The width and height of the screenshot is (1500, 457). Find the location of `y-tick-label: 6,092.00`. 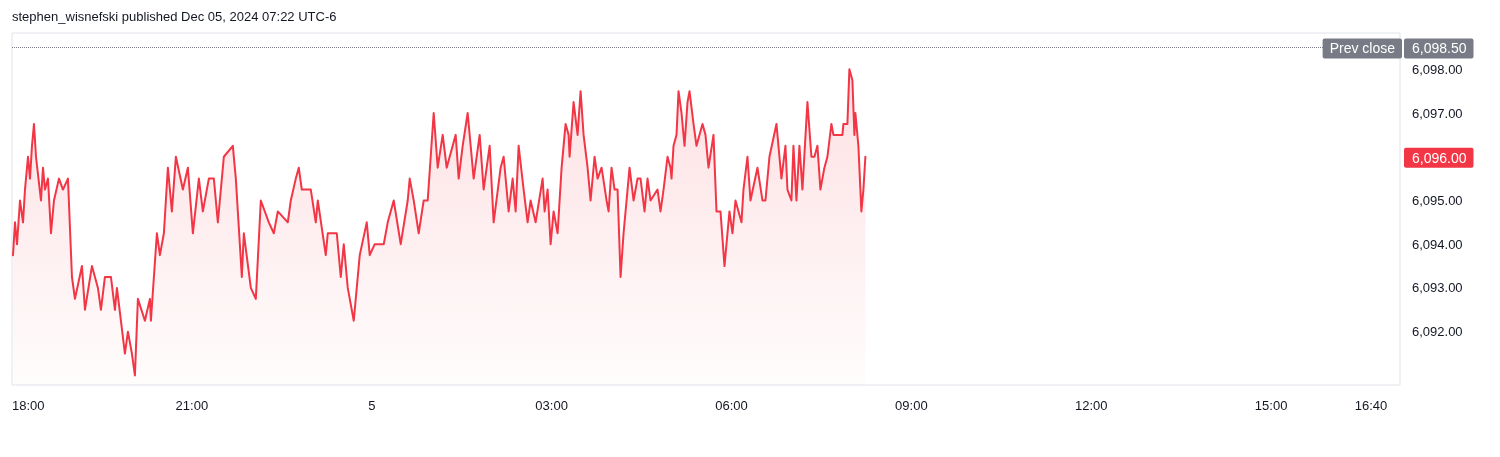

y-tick-label: 6,092.00 is located at coordinates (1437, 332).